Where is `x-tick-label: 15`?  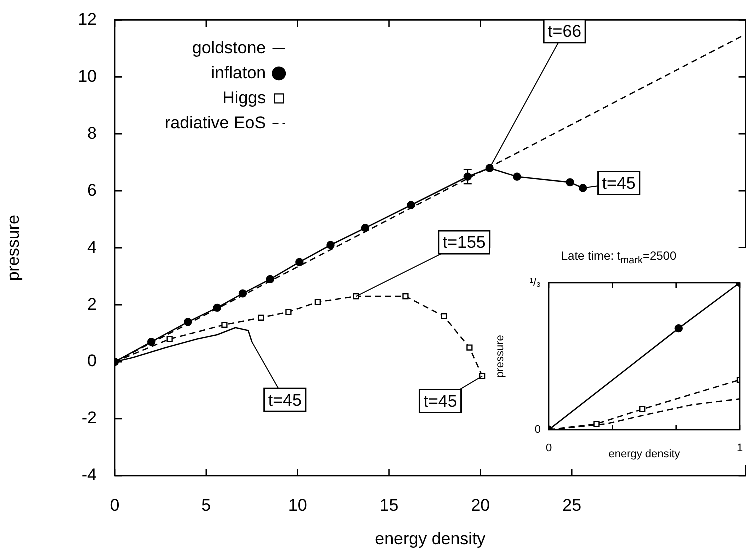 x-tick-label: 15 is located at coordinates (389, 505).